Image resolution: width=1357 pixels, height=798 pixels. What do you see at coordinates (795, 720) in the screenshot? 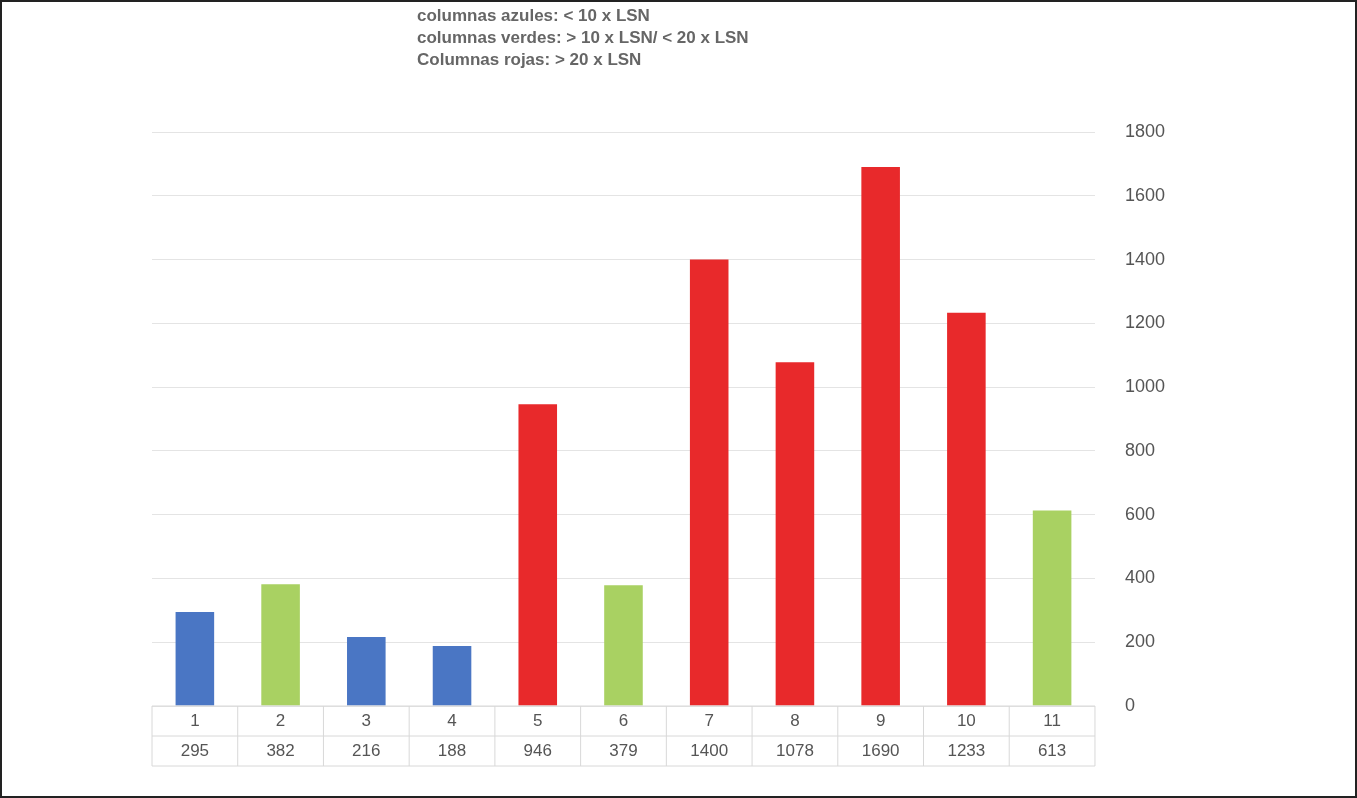
I see `x-tick-label: 8` at bounding box center [795, 720].